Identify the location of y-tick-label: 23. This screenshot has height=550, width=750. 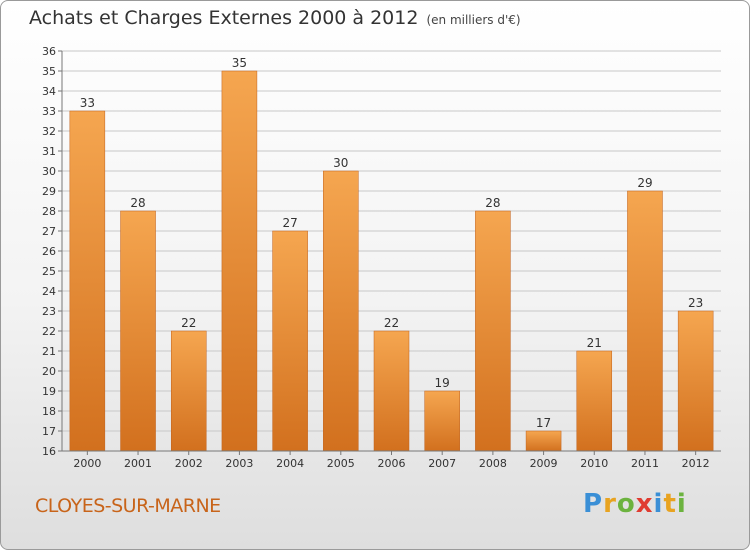
(49, 311).